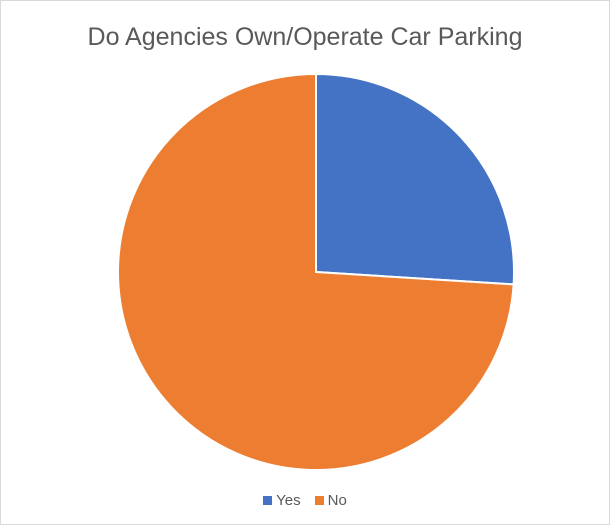 Image resolution: width=610 pixels, height=525 pixels. What do you see at coordinates (305, 500) in the screenshot?
I see `legend: Yes No` at bounding box center [305, 500].